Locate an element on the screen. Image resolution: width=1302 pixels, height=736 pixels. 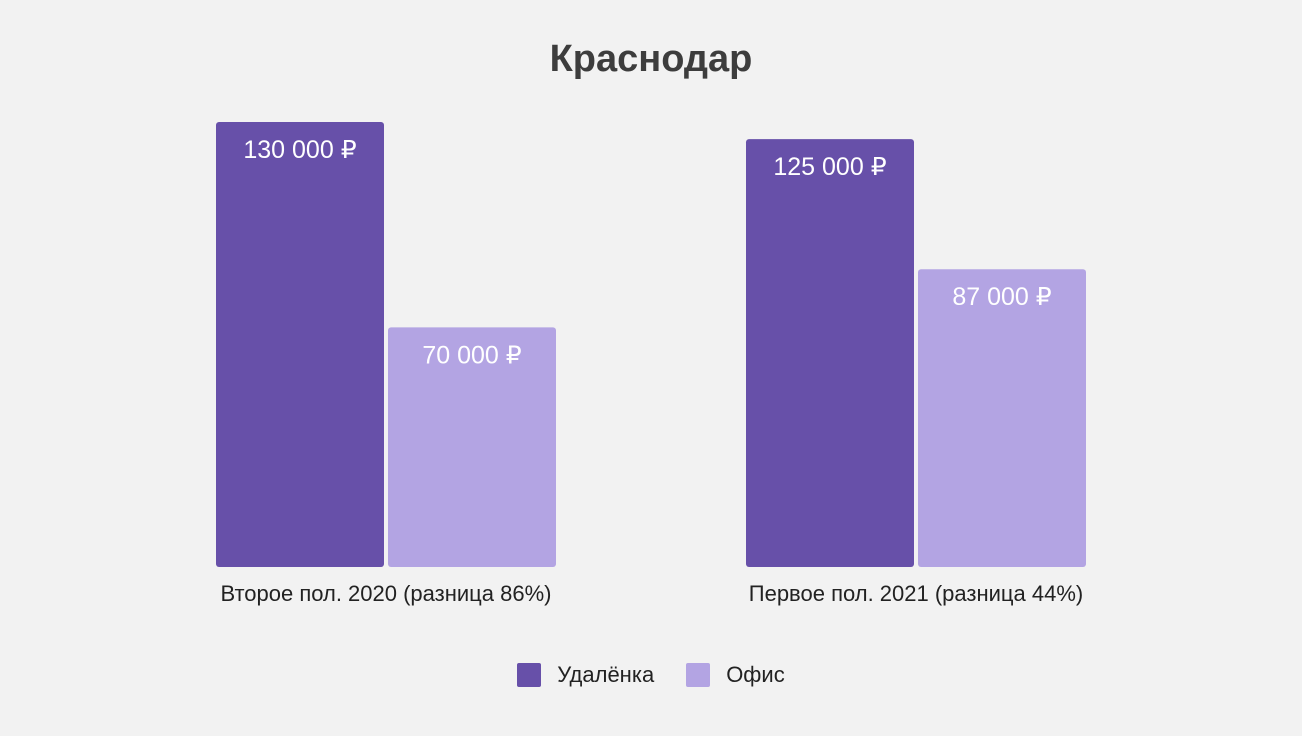
legend-label: Удалёнка is located at coordinates (606, 674).